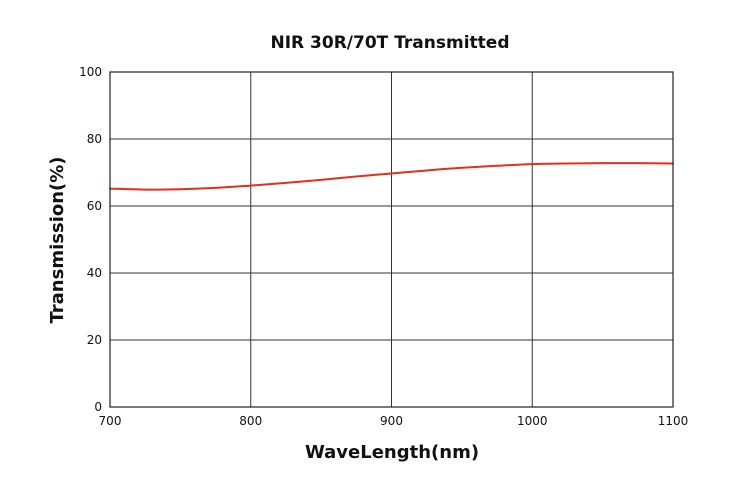  What do you see at coordinates (57, 239) in the screenshot?
I see `y-axis-label: Transmission(%)` at bounding box center [57, 239].